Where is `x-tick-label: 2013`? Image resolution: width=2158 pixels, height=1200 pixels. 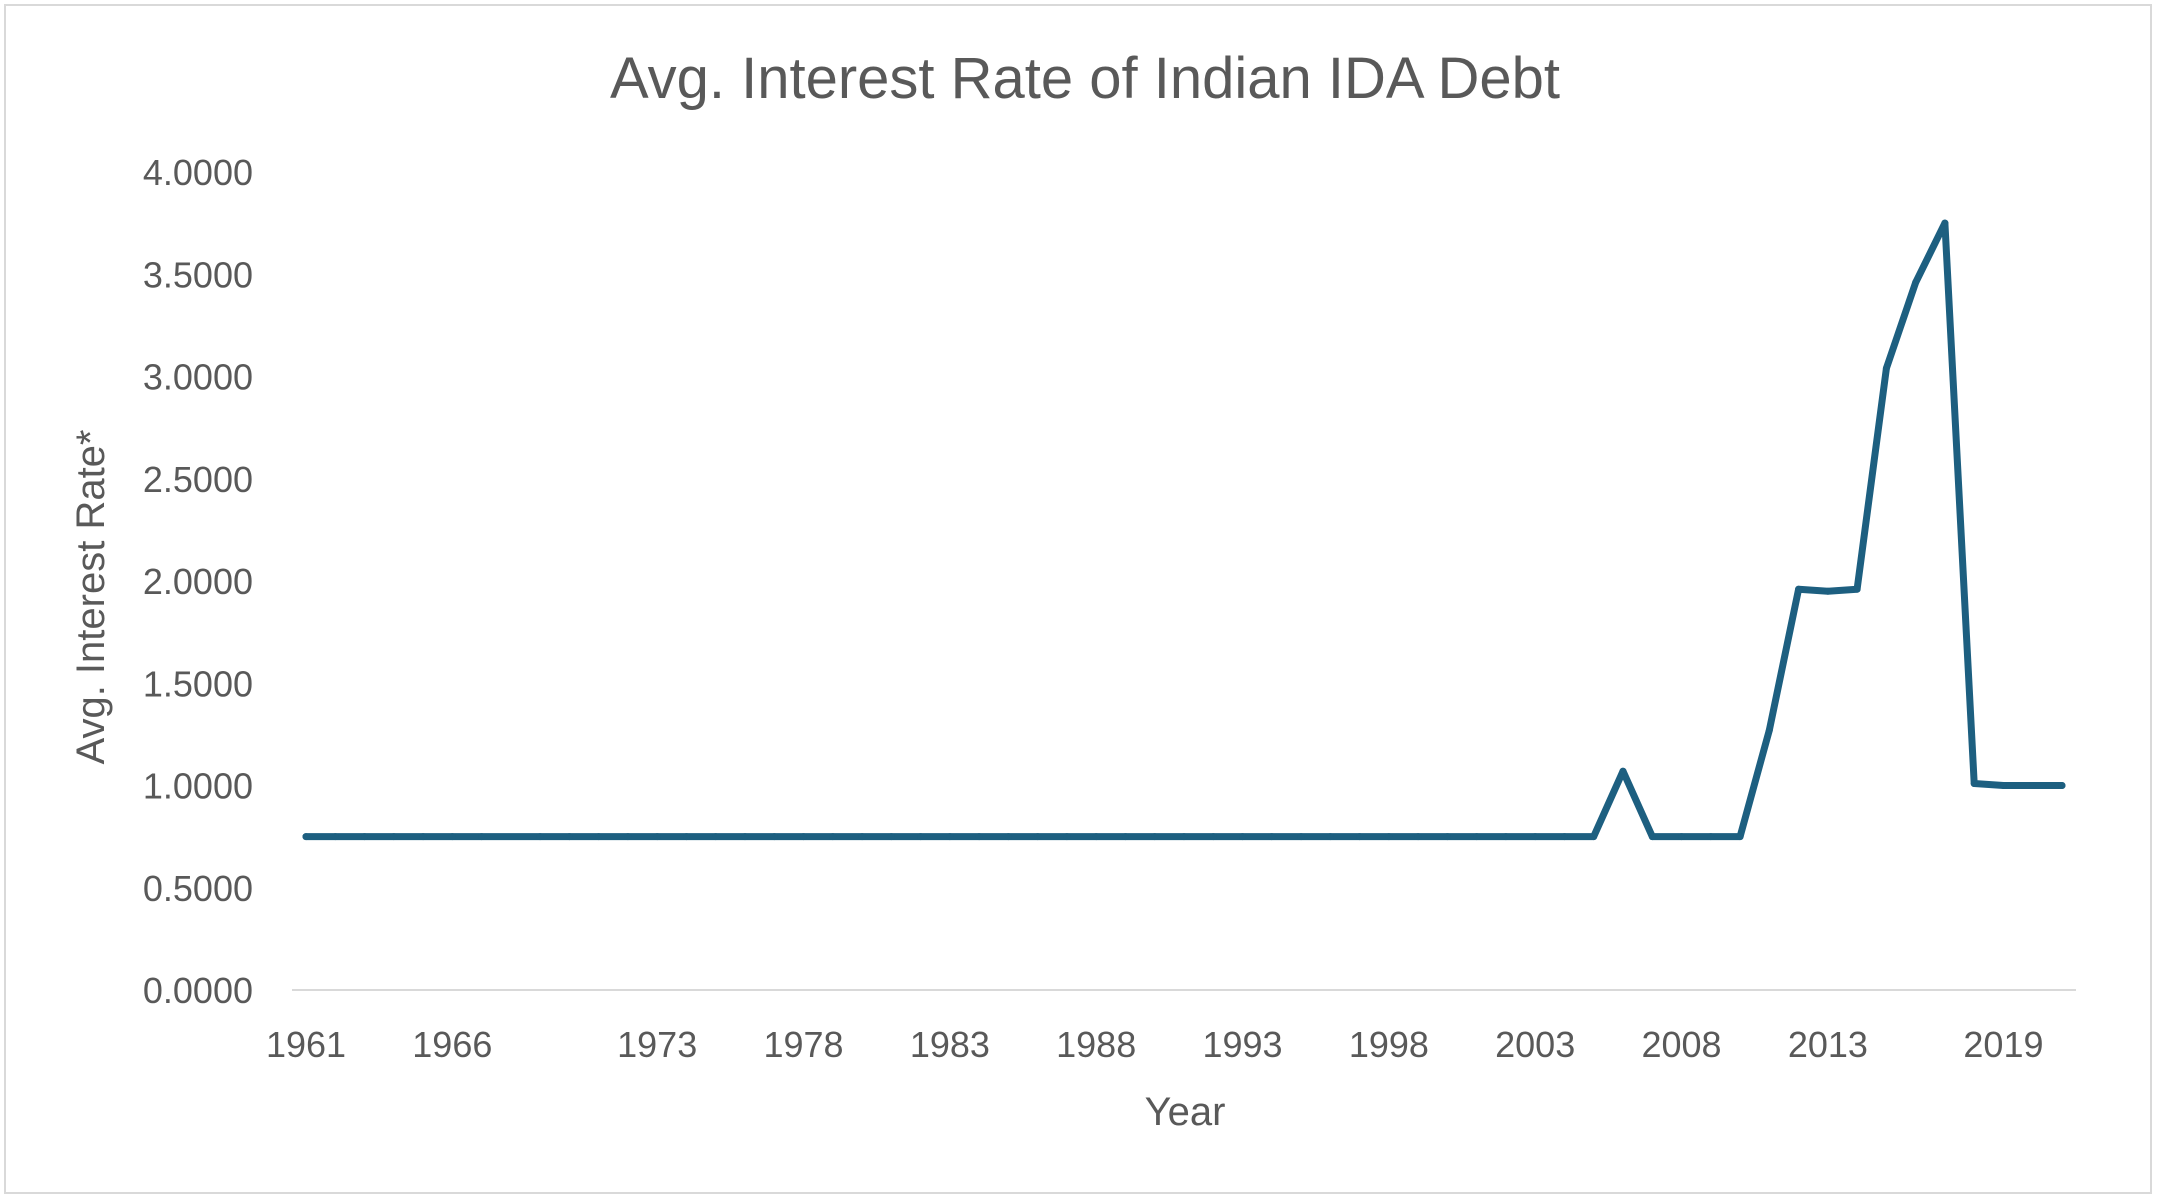 x-tick-label: 2013 is located at coordinates (1828, 1044).